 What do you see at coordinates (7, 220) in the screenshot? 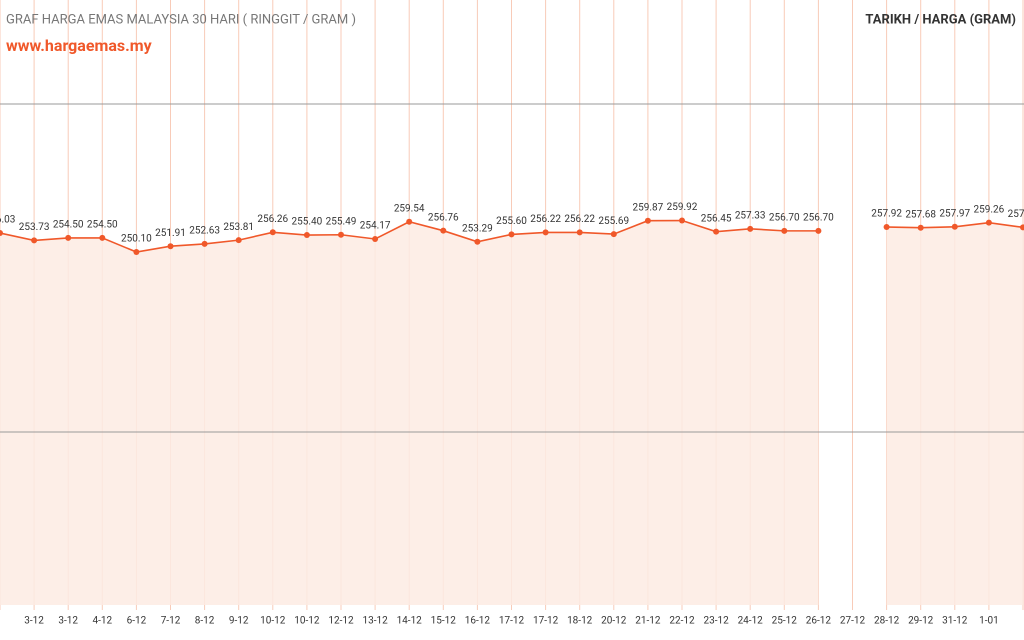
I see `value-label: 256.03` at bounding box center [7, 220].